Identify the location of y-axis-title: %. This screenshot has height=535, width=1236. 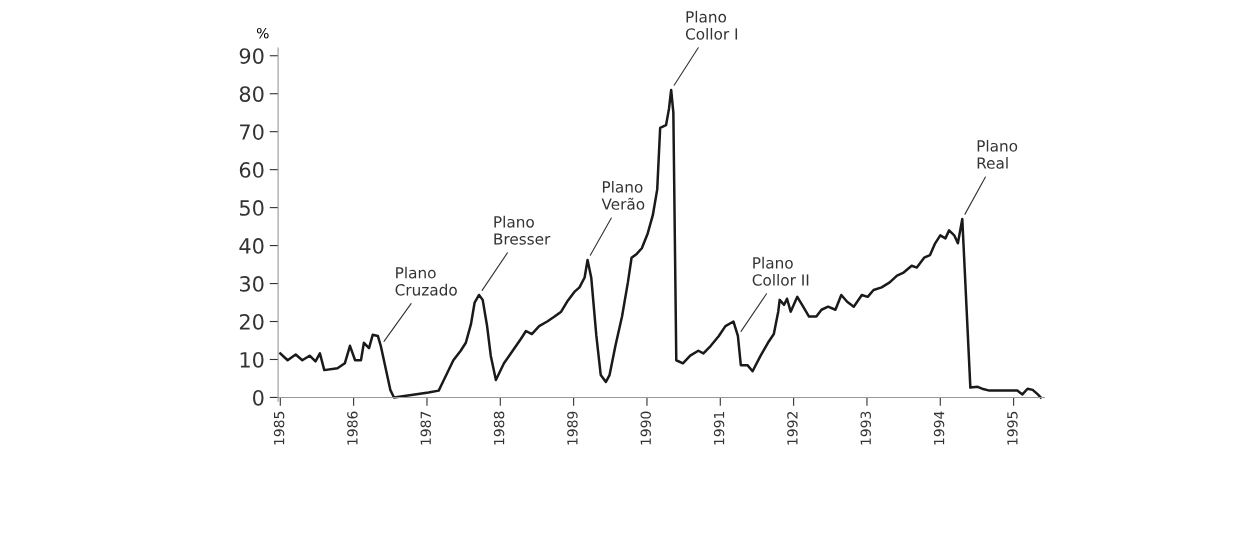
(262, 33).